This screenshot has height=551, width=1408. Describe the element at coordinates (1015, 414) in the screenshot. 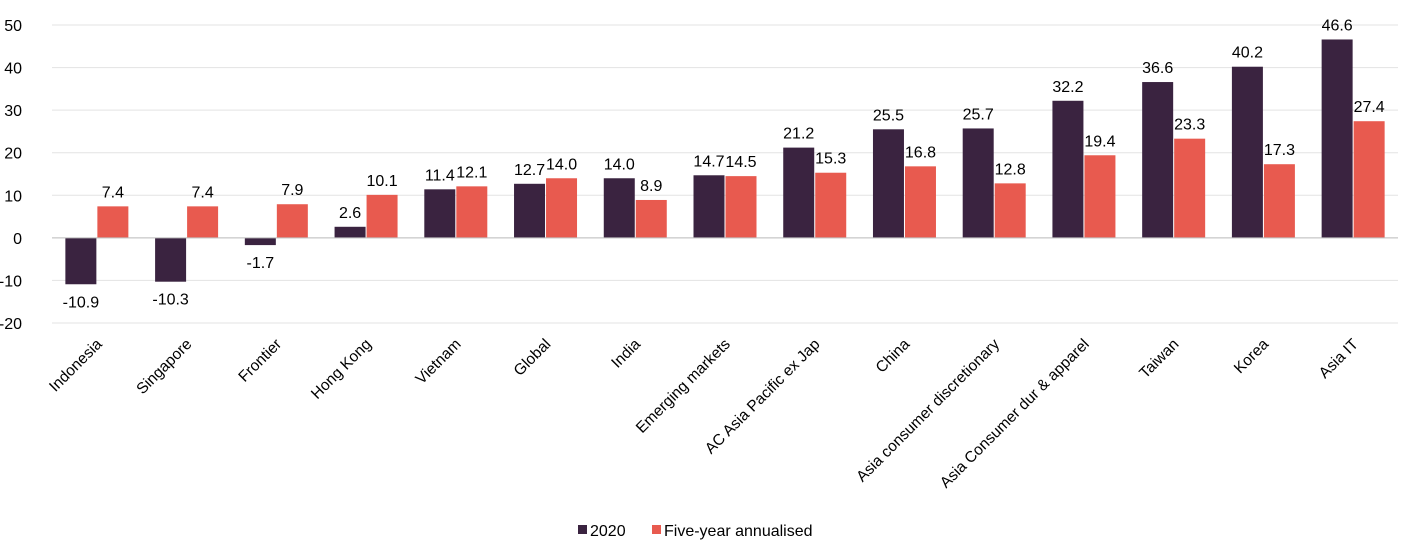

I see `x-tick-label: Asia Consumer dur & apparel` at that location.